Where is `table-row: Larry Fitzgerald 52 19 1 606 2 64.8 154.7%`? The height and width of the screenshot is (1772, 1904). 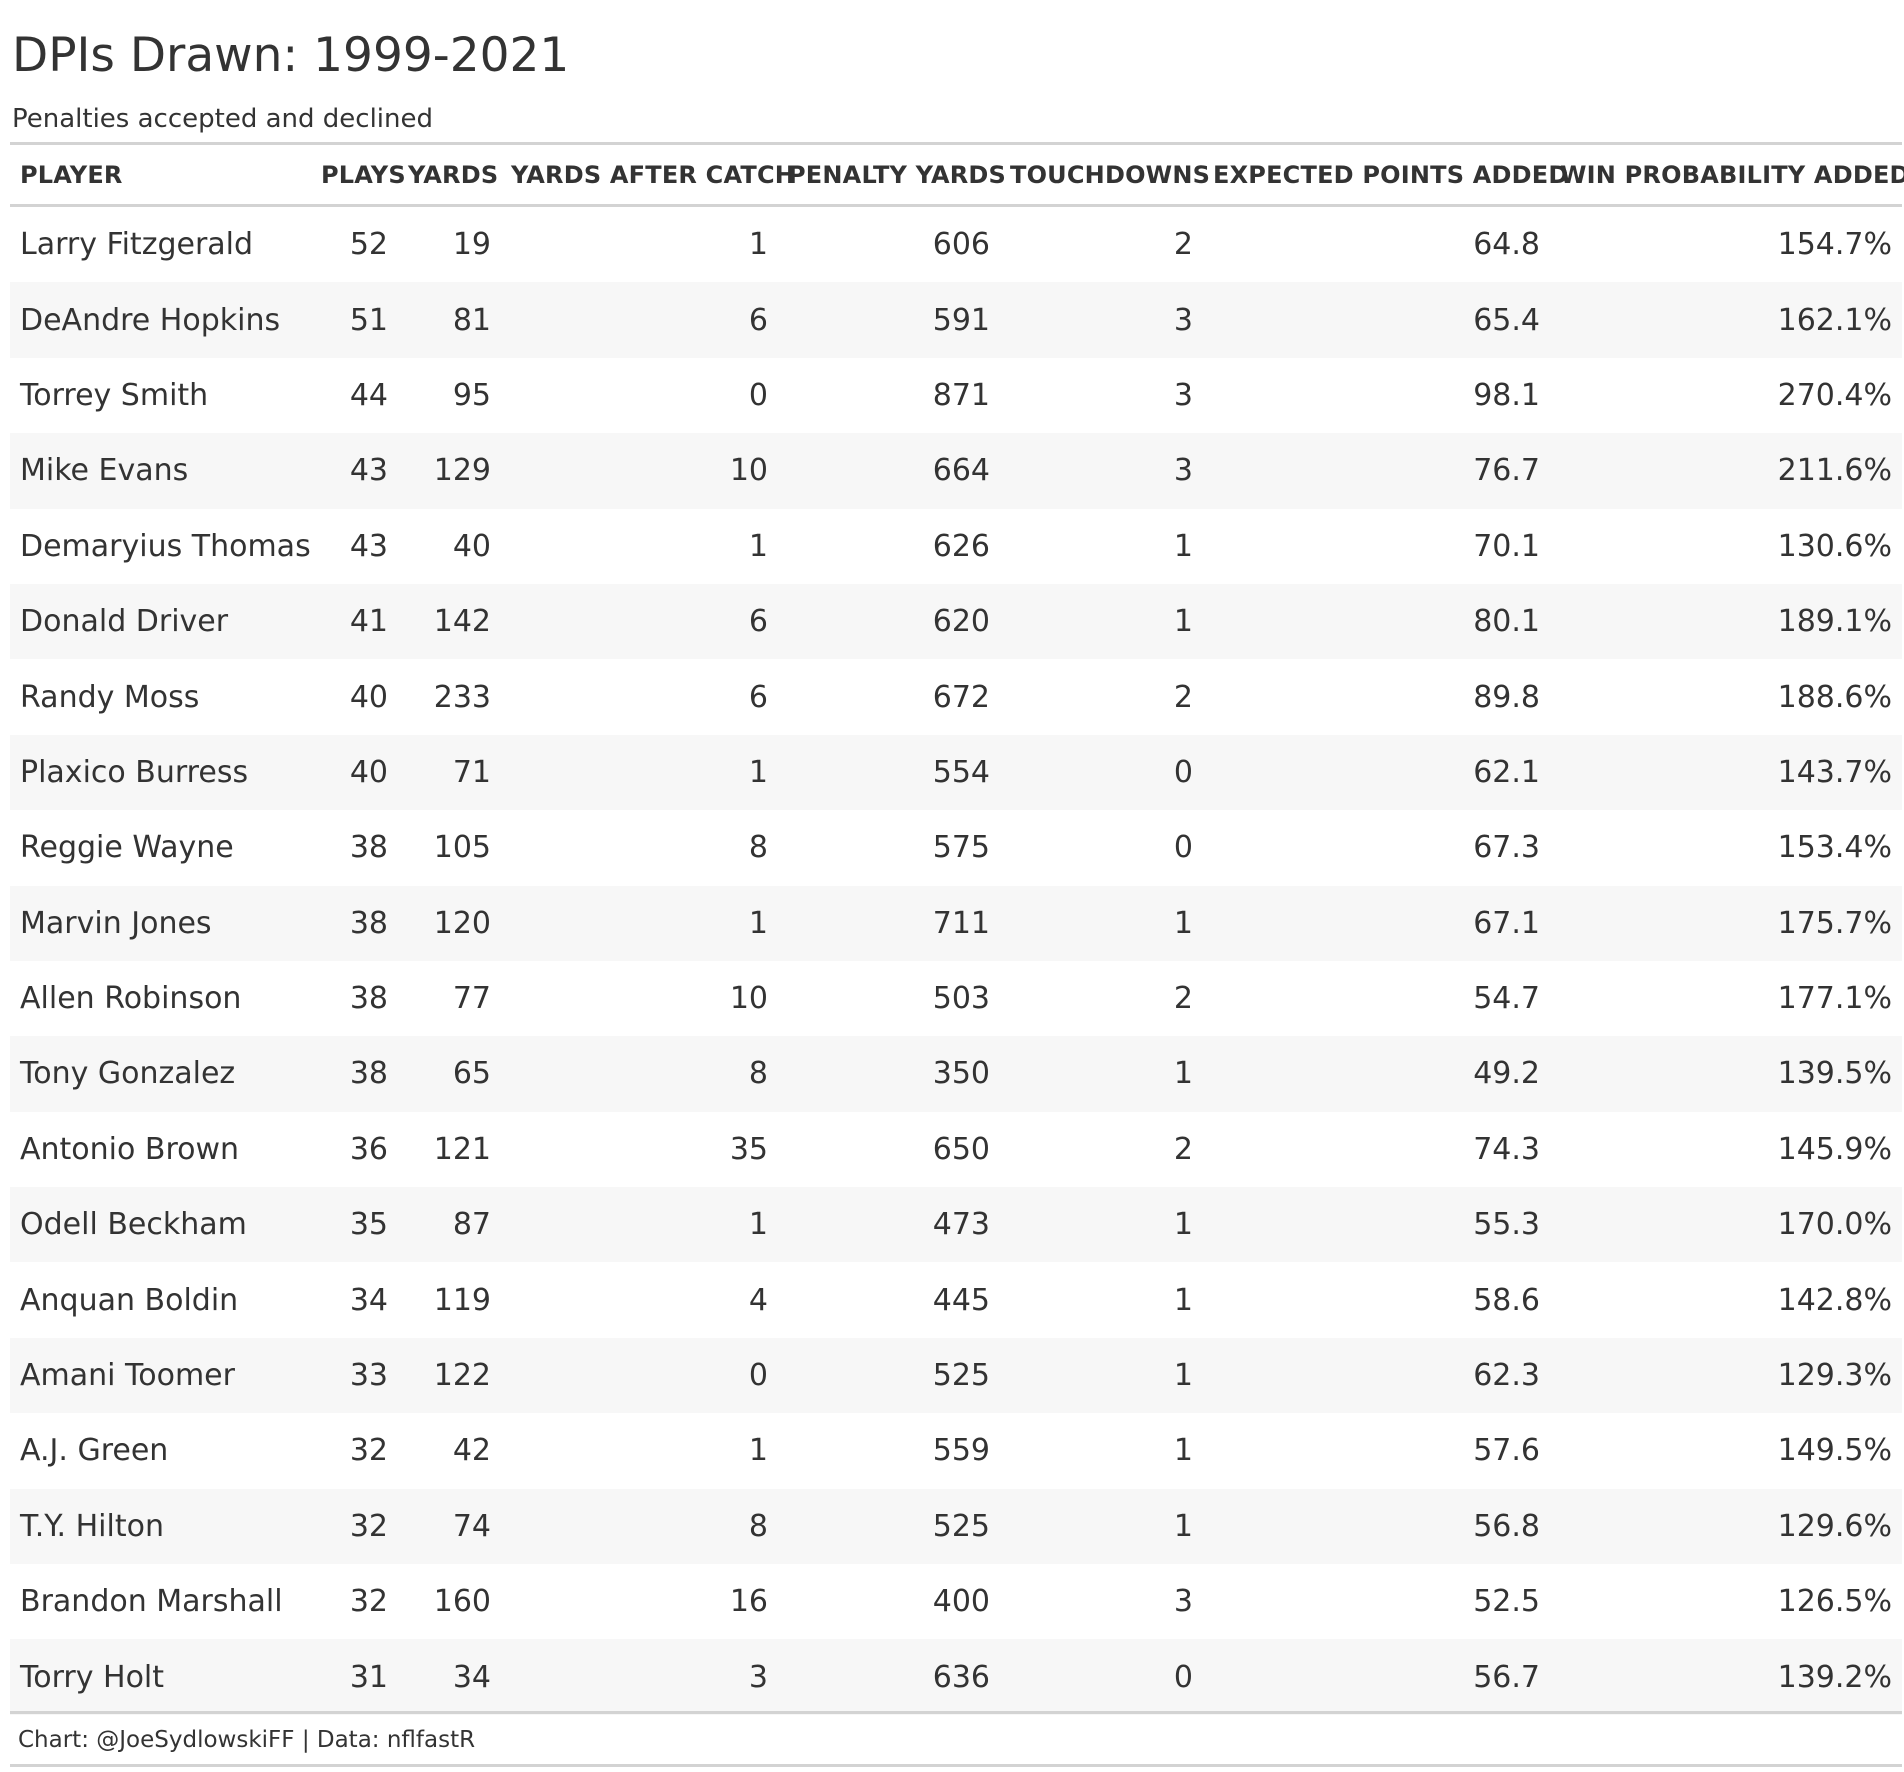
table-row: Larry Fitzgerald 52 19 1 606 2 64.8 154.7% is located at coordinates (956, 244).